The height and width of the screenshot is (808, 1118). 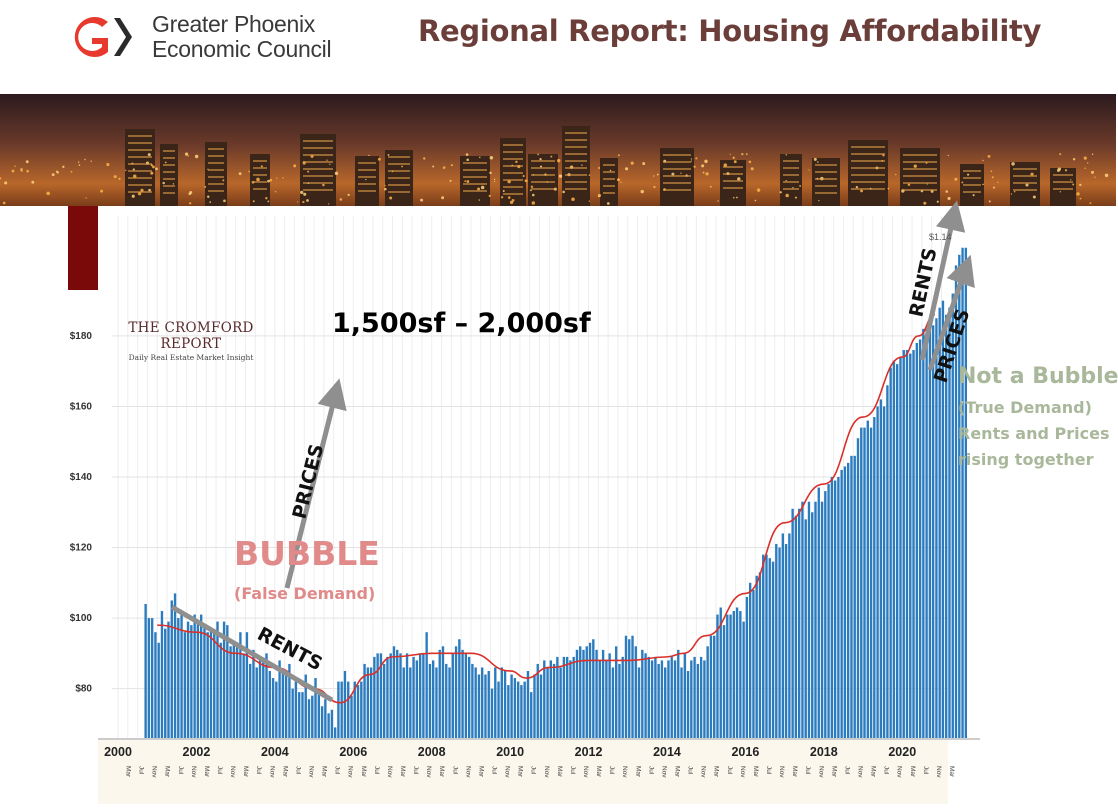 I want to click on y-axis: $80 $100 $120 $140 $160 $180, so click(x=81, y=513).